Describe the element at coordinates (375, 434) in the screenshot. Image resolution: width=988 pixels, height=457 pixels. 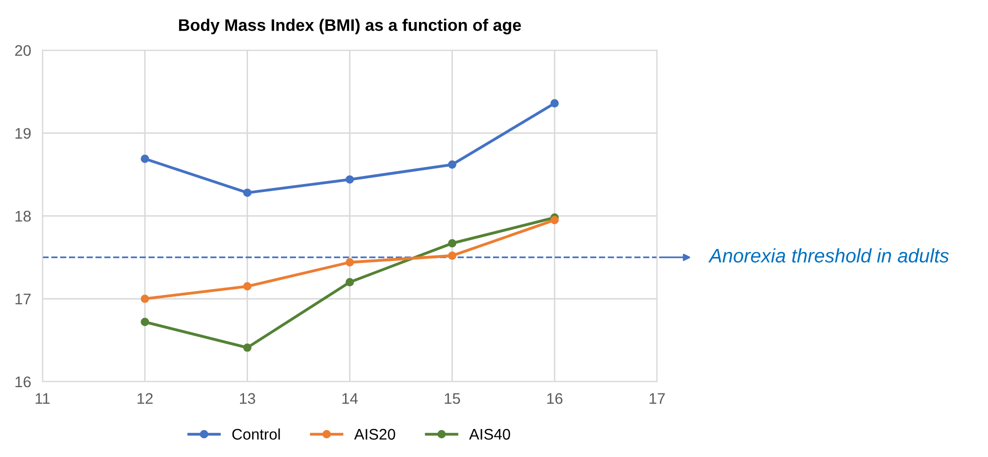
I see `legend-label: AIS20` at that location.